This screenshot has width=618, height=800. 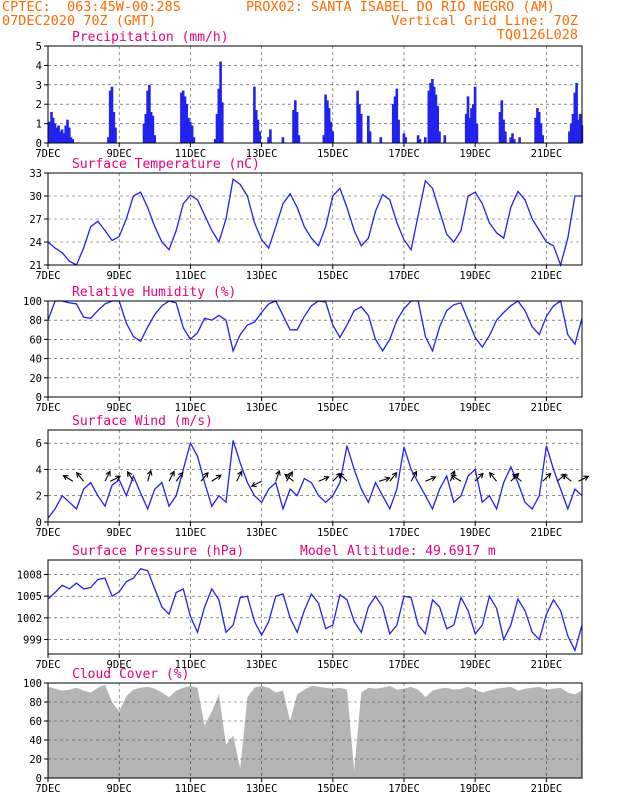 What do you see at coordinates (29, 575) in the screenshot?
I see `y-tick-label: 1008` at bounding box center [29, 575].